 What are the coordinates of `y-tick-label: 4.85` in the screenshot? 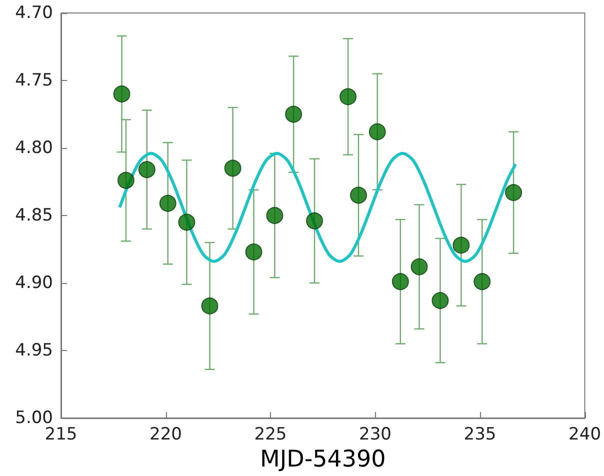 It's located at (34, 216).